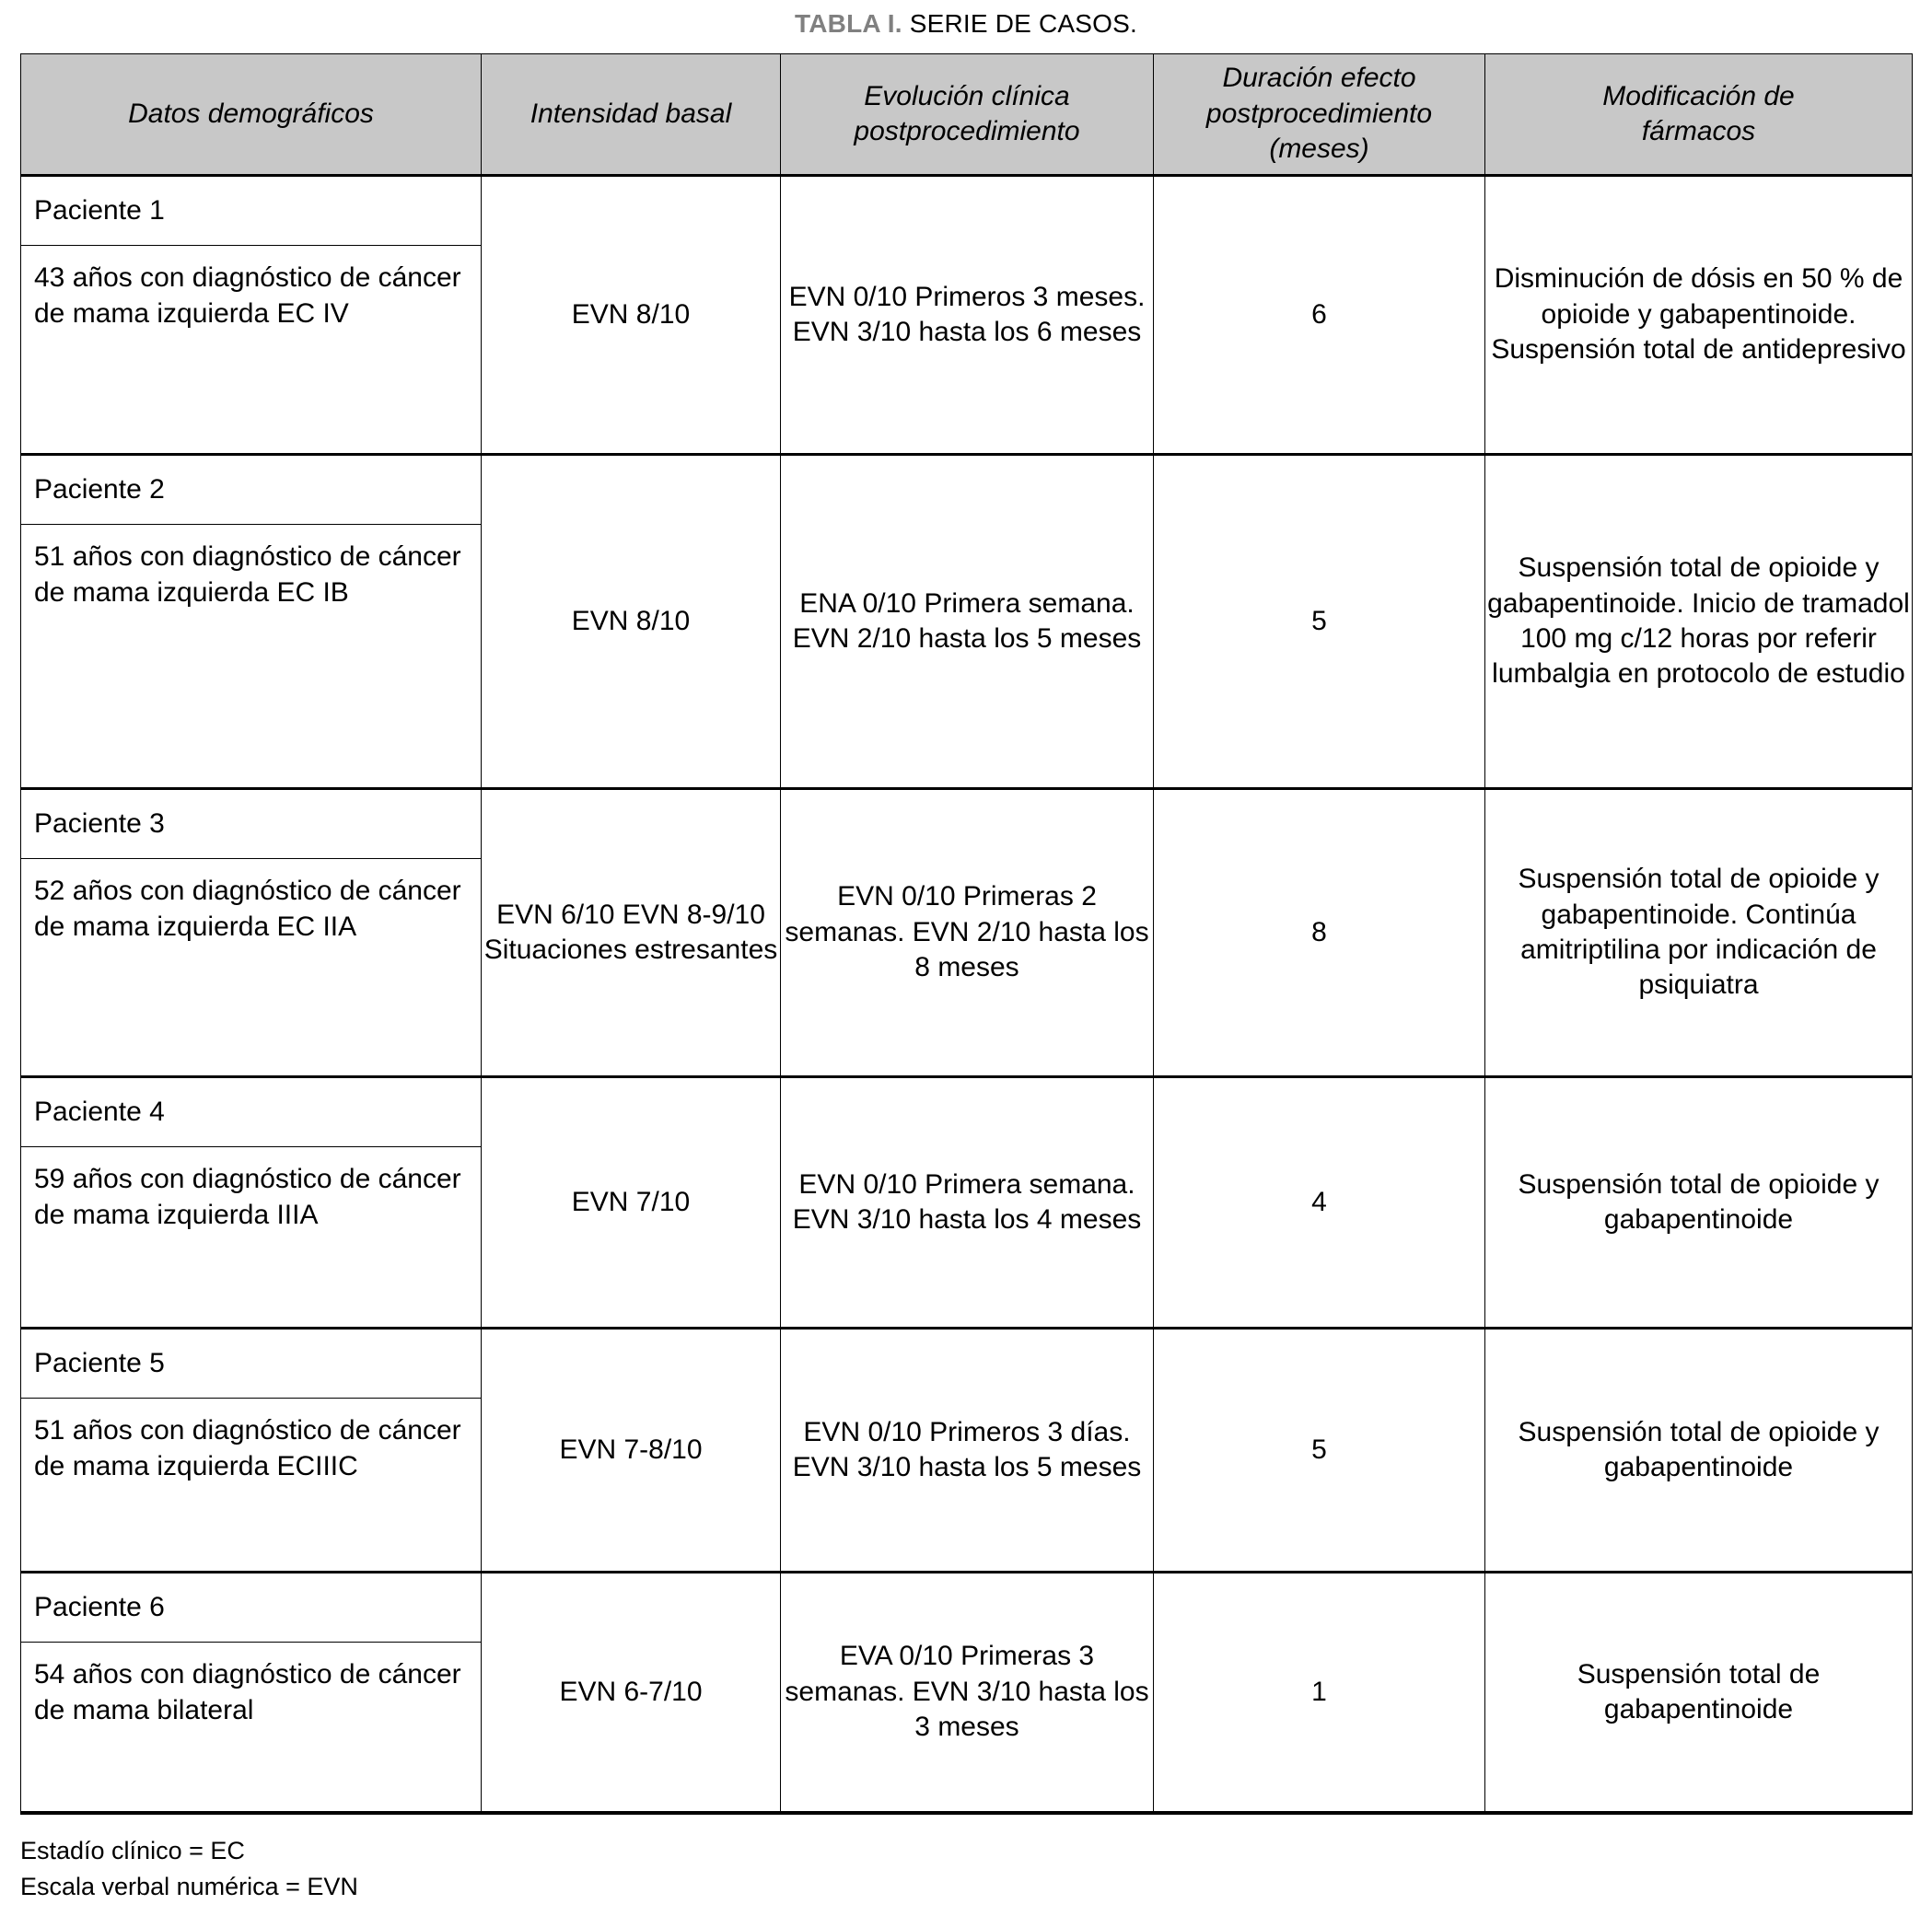 The image size is (1932, 1916). What do you see at coordinates (1698, 95) in the screenshot?
I see `column-header-line-1: Modificación de` at bounding box center [1698, 95].